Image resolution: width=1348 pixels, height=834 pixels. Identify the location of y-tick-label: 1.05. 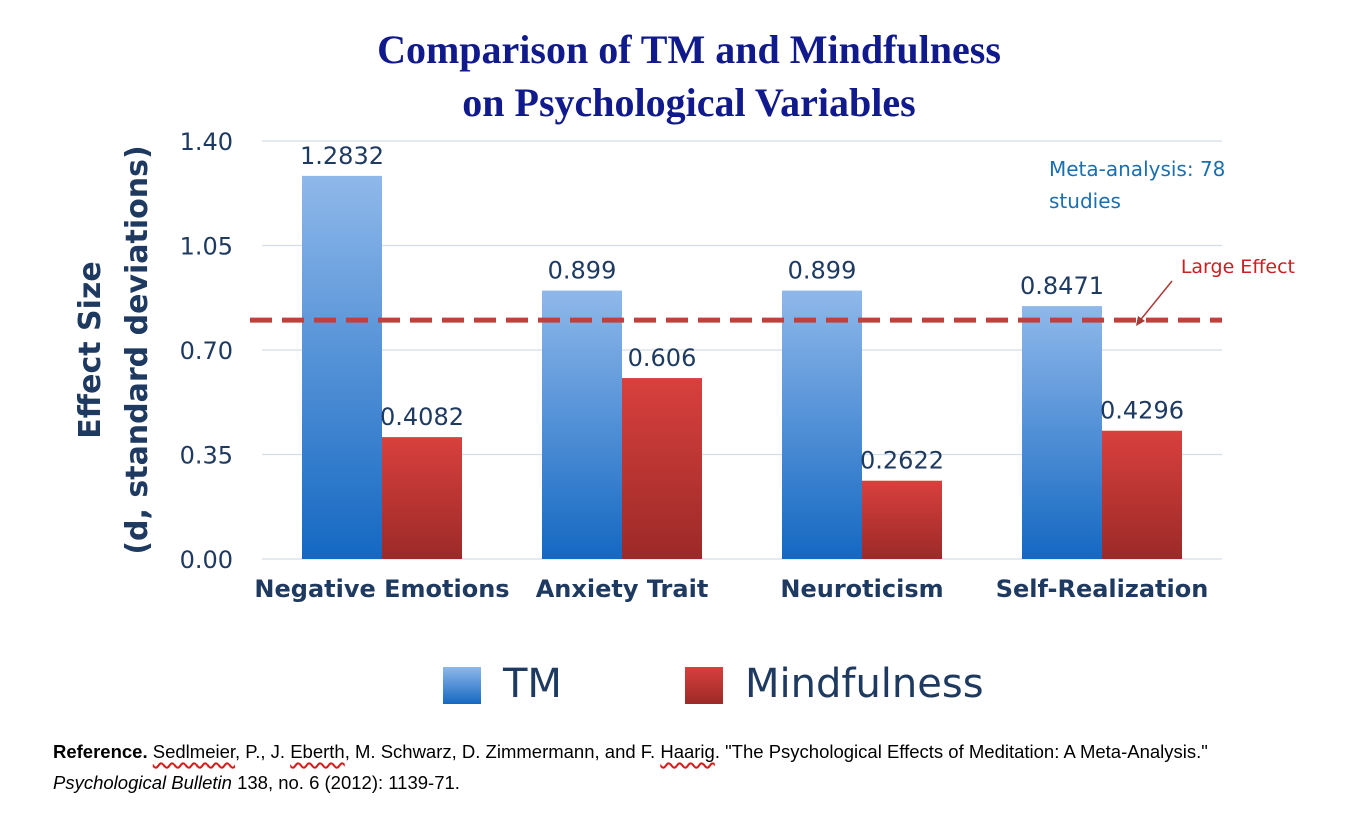
(206, 247).